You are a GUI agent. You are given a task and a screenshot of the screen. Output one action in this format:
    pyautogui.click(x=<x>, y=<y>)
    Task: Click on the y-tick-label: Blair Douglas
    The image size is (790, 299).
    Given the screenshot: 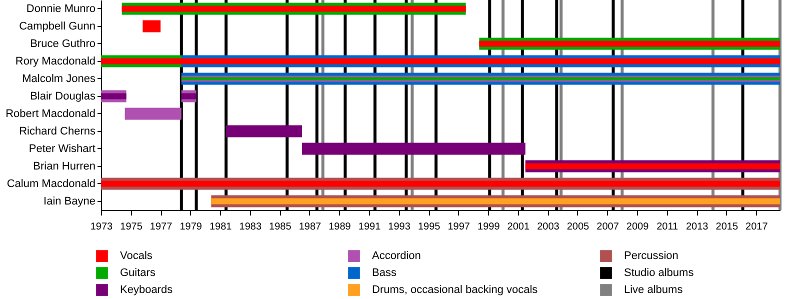 What is the action you would take?
    pyautogui.click(x=63, y=96)
    